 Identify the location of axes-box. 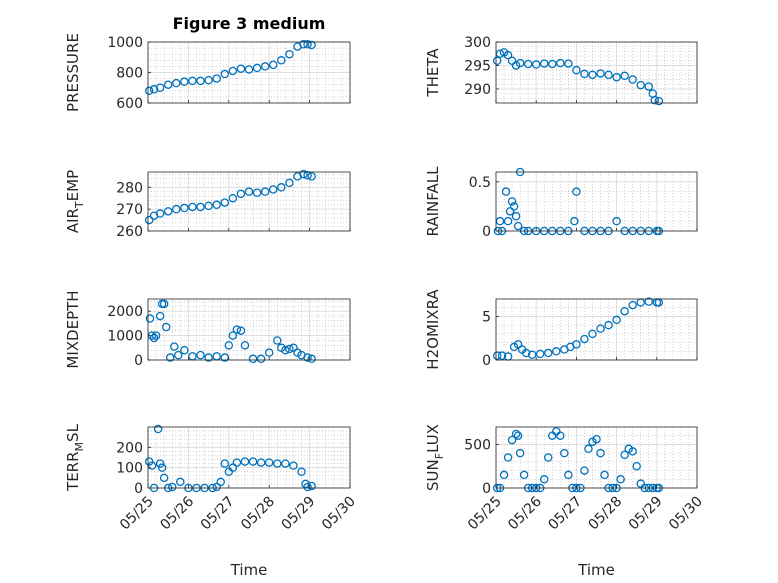
(249, 201).